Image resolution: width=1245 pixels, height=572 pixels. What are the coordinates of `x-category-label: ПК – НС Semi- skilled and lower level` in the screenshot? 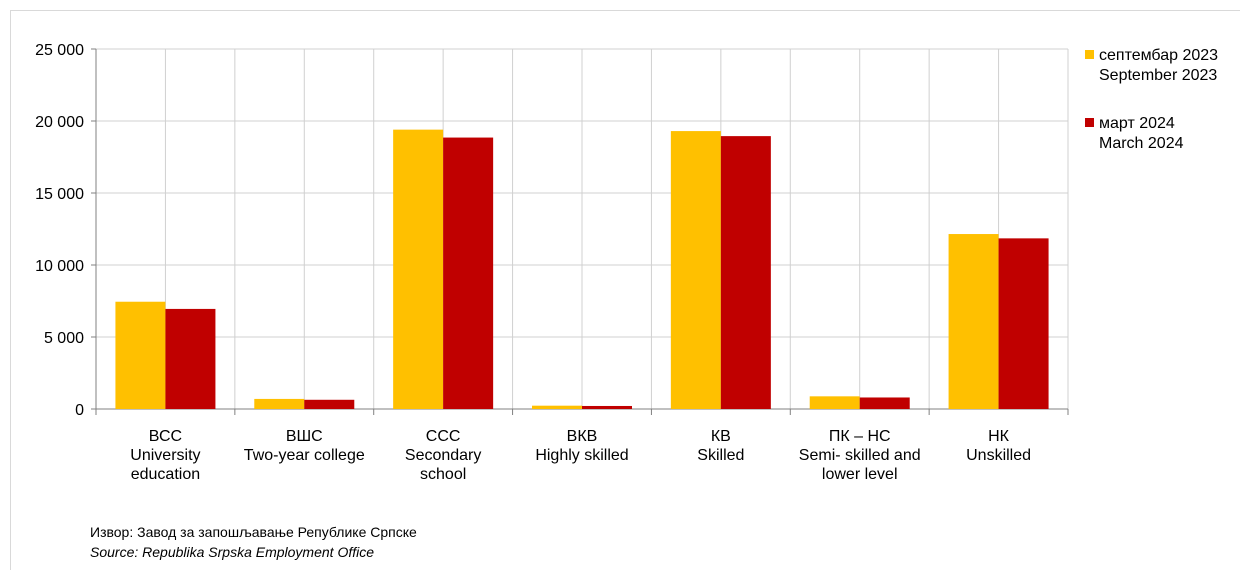 It's located at (860, 455).